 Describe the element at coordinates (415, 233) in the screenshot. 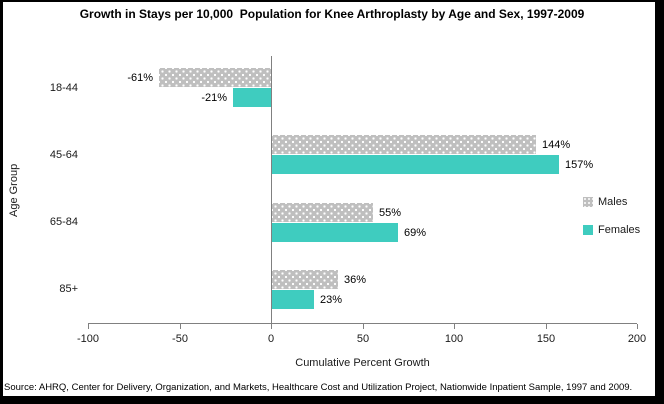

I see `value-label-females-65-84: 69%` at that location.